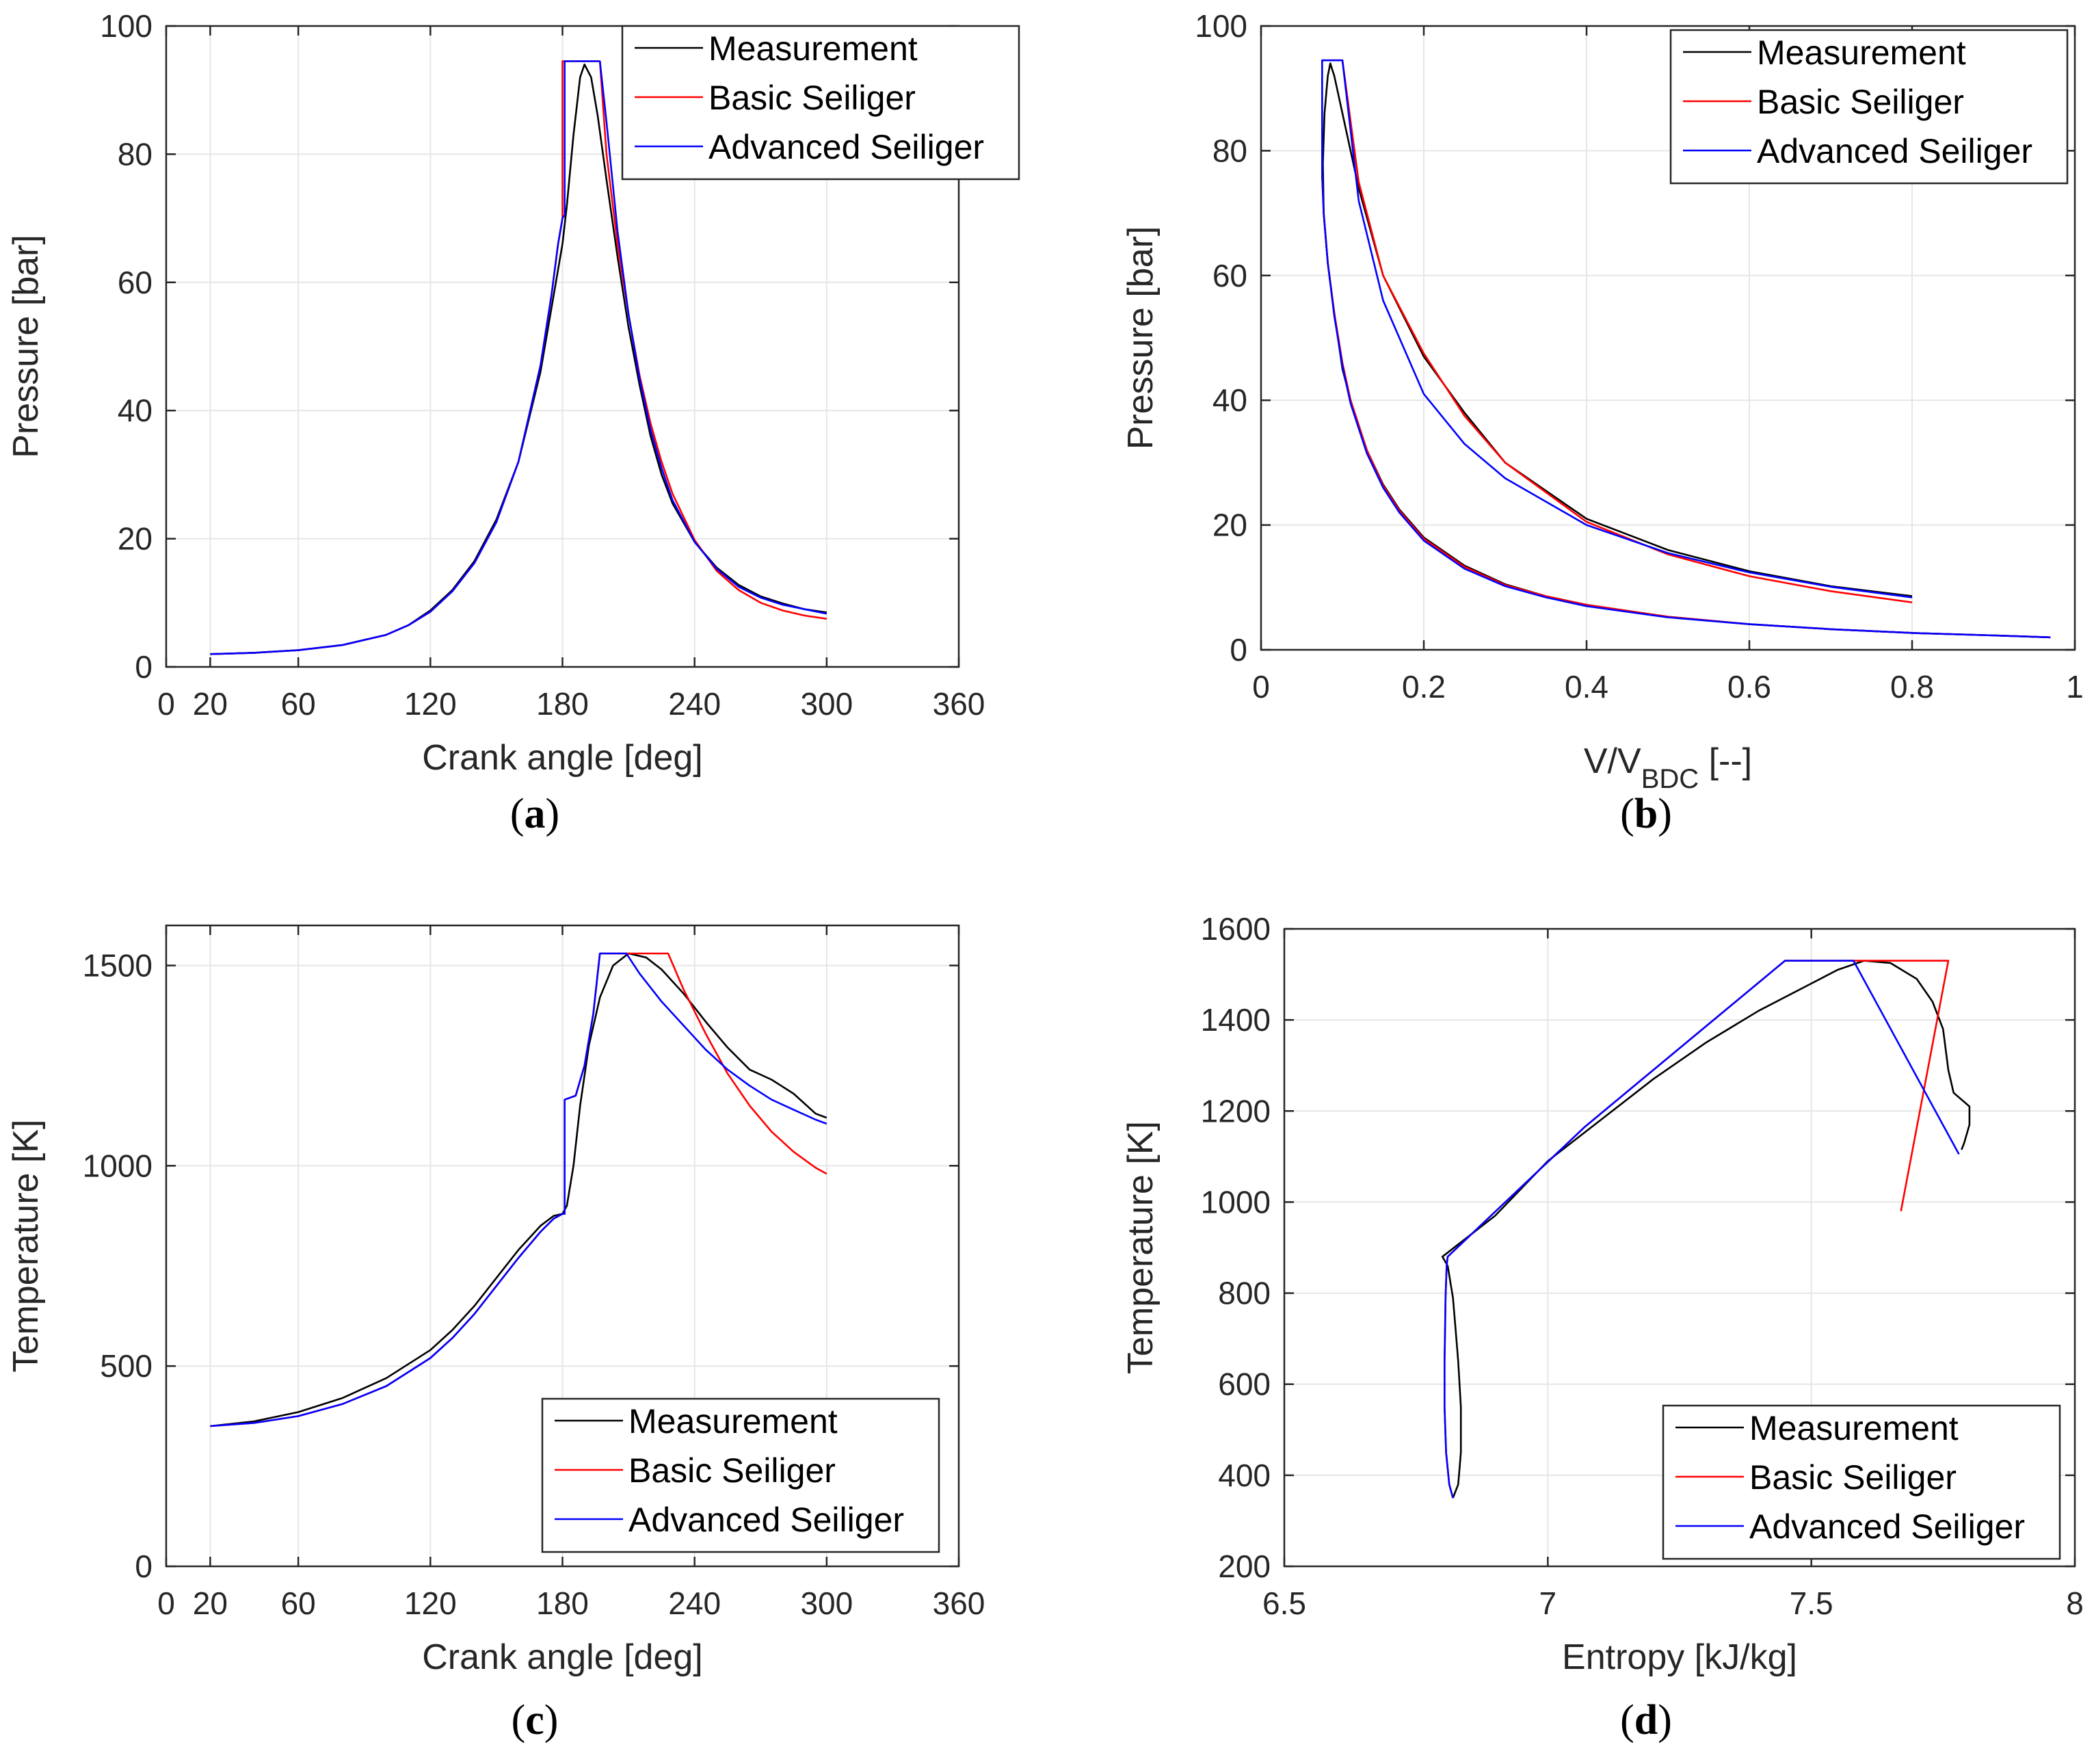 This screenshot has height=1764, width=2094. Describe the element at coordinates (534, 814) in the screenshot. I see `panel-label: (a)` at that location.